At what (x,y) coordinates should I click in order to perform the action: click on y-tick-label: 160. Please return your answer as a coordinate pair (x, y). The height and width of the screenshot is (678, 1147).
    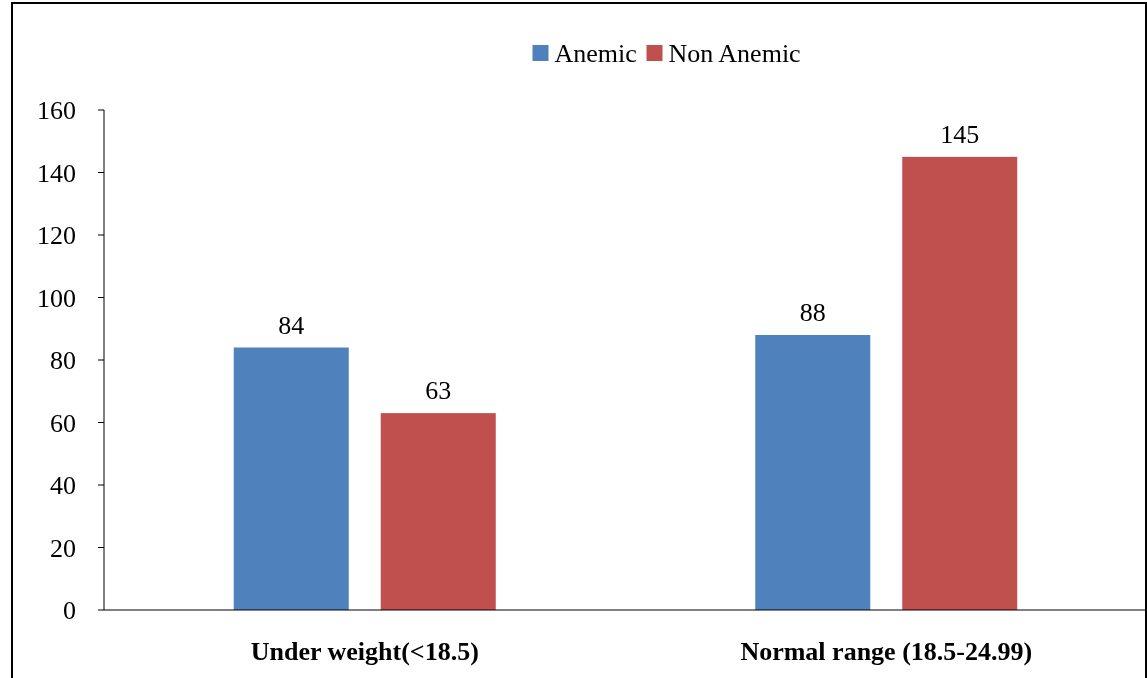
    Looking at the image, I should click on (56, 110).